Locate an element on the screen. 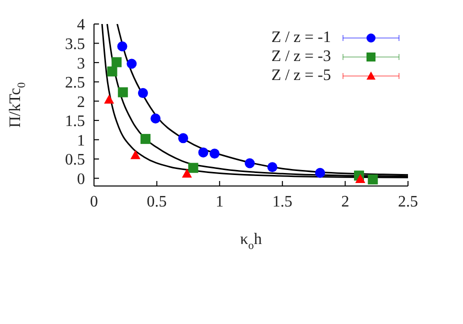 This screenshot has height=324, width=463. y-tick-label: 3 is located at coordinates (81, 63).